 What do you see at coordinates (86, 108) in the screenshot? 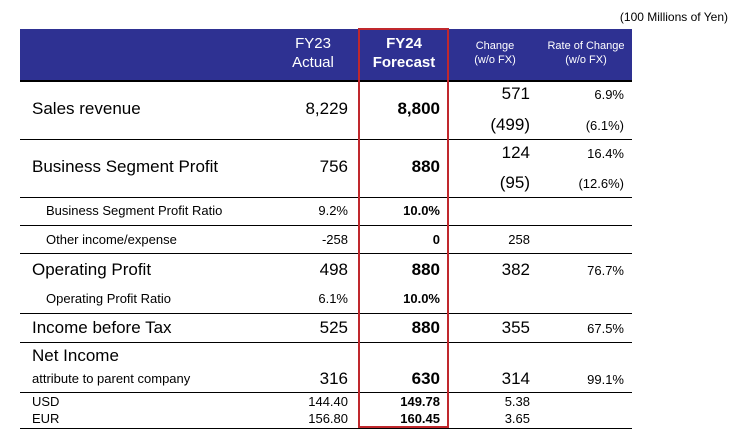
I see `row-label-sales: Sales revenue` at bounding box center [86, 108].